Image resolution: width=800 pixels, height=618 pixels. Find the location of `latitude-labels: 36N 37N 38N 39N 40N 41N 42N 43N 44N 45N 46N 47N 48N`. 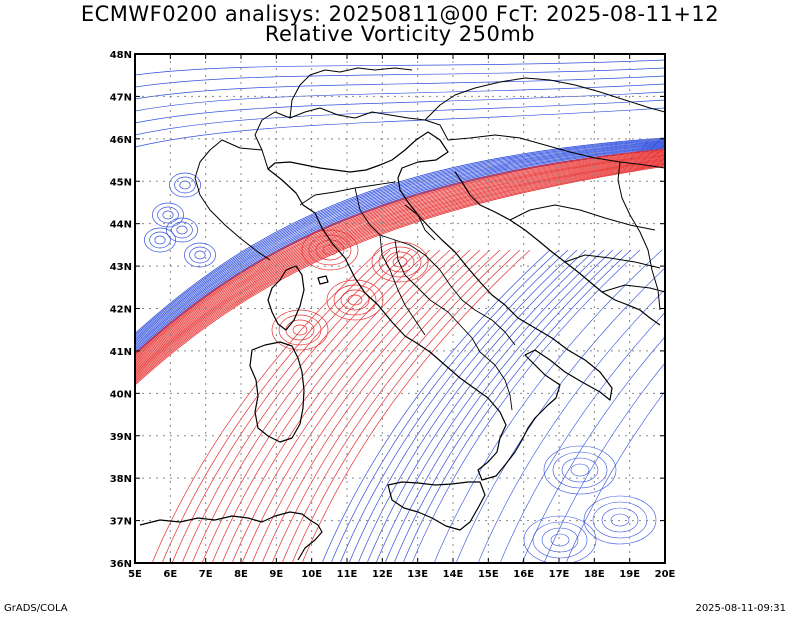

latitude-labels: 36N 37N 38N 39N 40N 41N 42N 43N 44N 45N 46N 47N 48N is located at coordinates (121, 310).